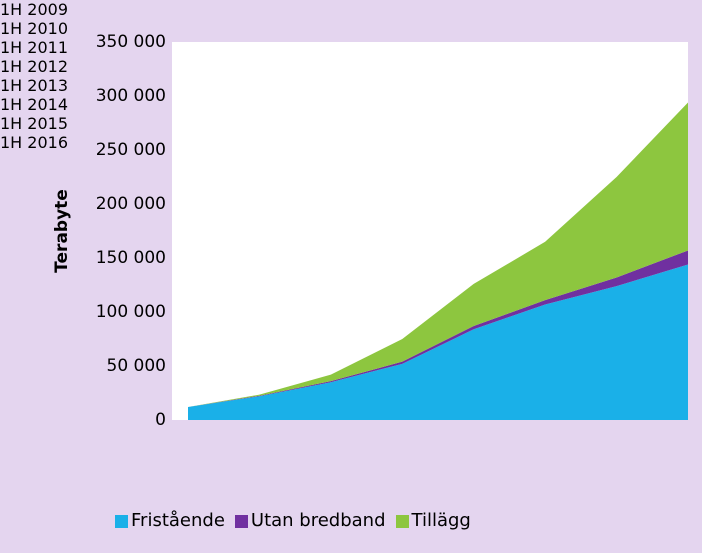  Describe the element at coordinates (131, 150) in the screenshot. I see `y-tick-label: 250 000` at that location.